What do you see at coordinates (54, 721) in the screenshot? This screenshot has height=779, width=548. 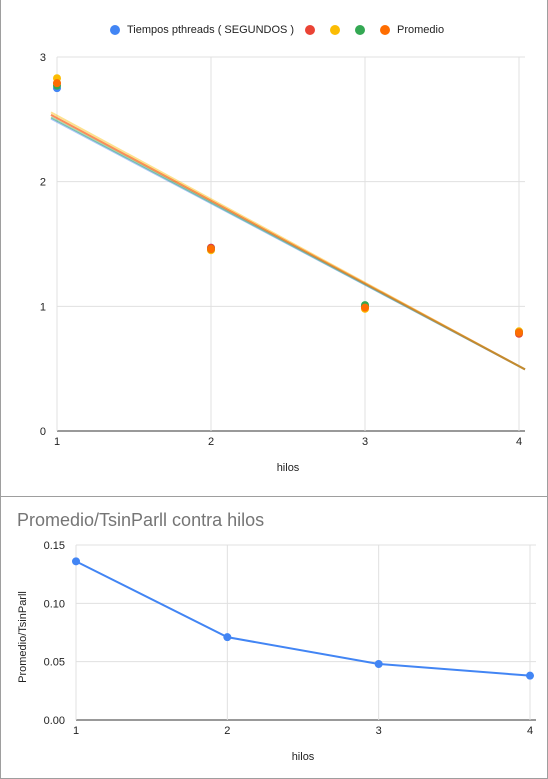 I see `y-tick-label: 0.00` at bounding box center [54, 721].